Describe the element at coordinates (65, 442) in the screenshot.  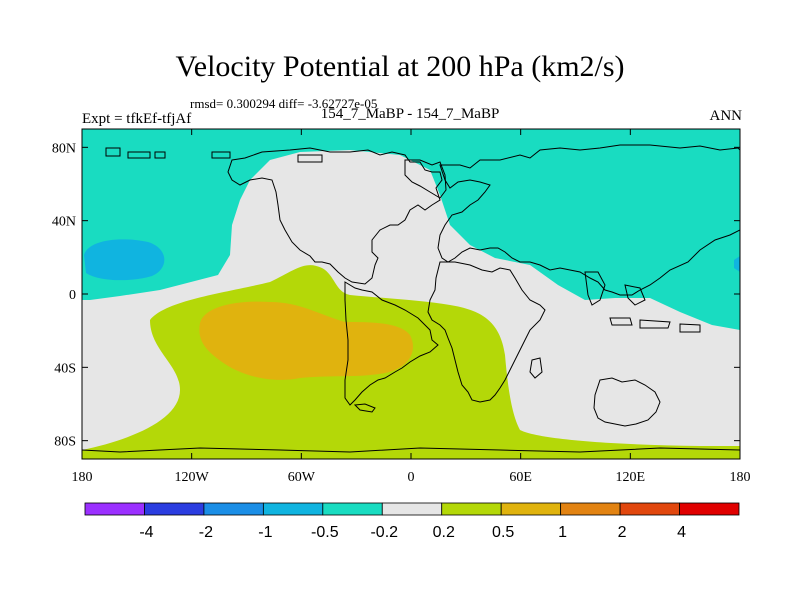
I see `lat-tick-label: 80S` at that location.